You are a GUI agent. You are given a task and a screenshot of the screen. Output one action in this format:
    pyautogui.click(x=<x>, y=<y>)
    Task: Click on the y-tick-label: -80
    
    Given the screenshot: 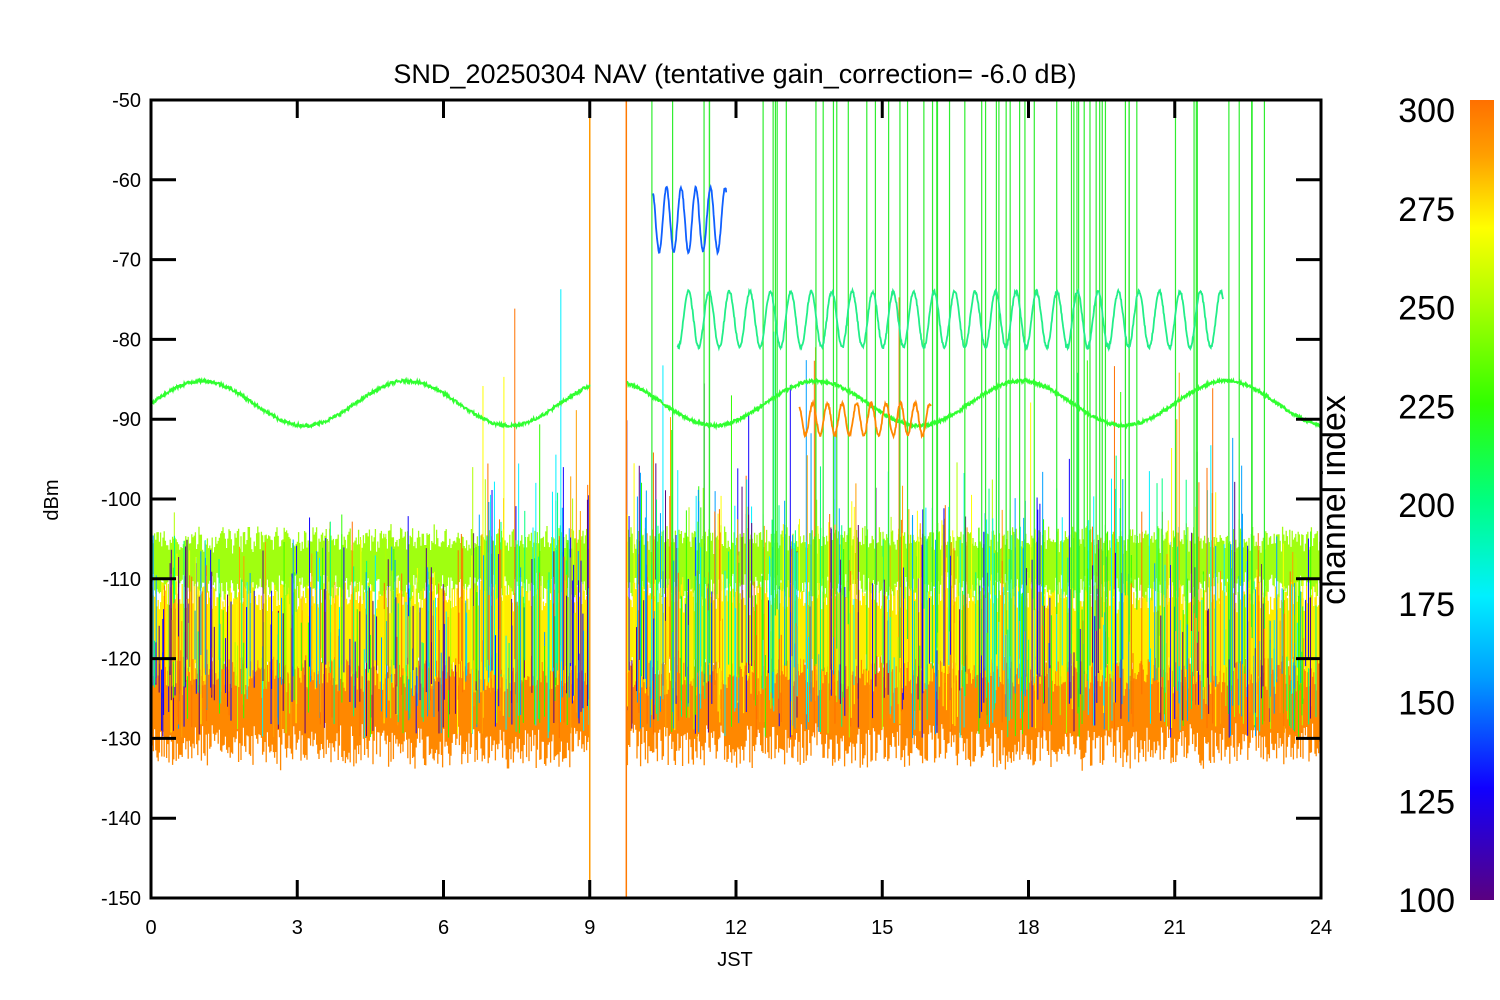 What is the action you would take?
    pyautogui.click(x=126, y=340)
    